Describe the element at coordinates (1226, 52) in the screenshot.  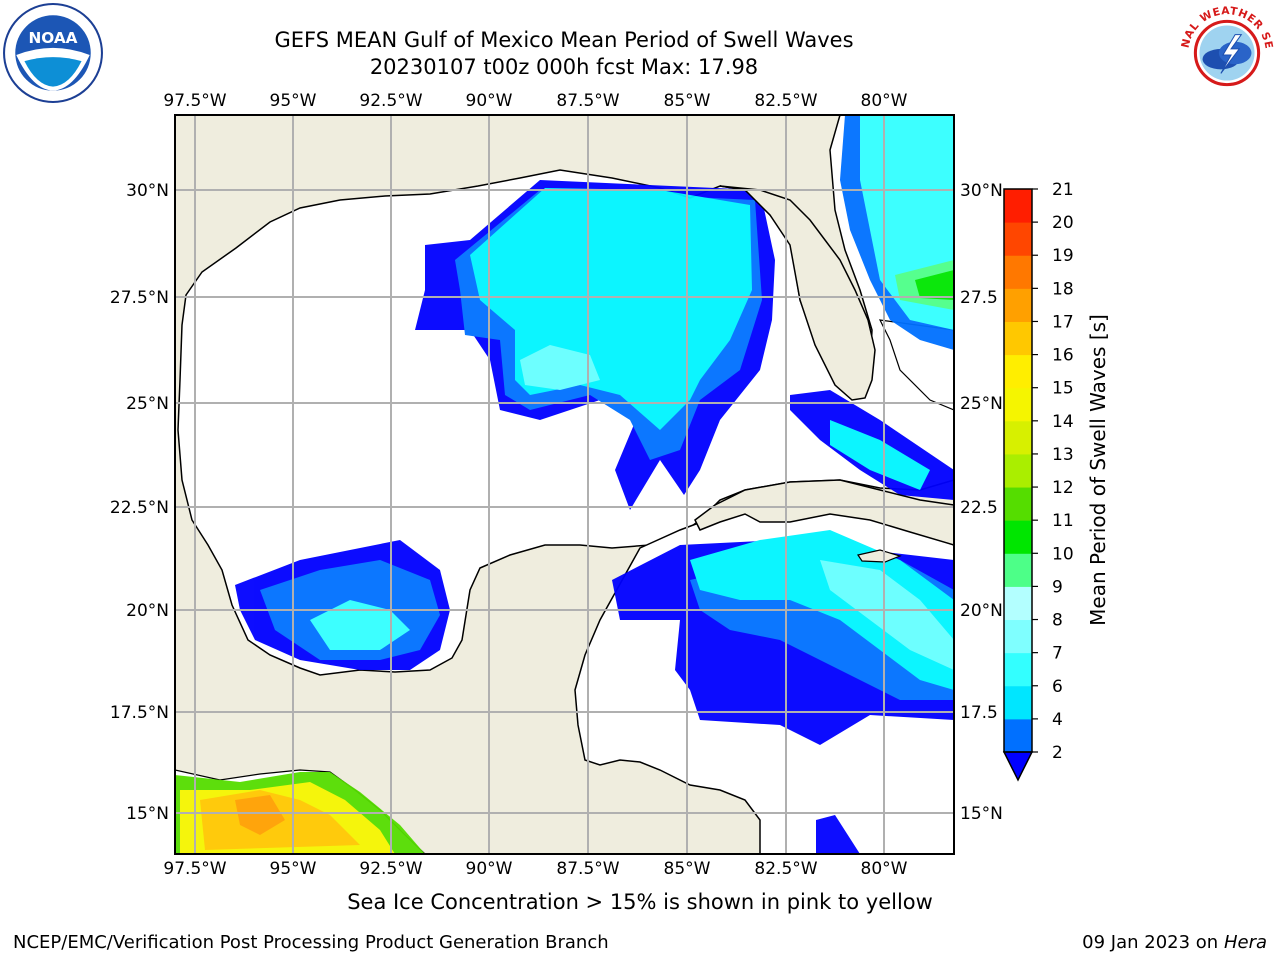
I see `nws-logo: NATIONAL WEATHER SERVICE` at that location.